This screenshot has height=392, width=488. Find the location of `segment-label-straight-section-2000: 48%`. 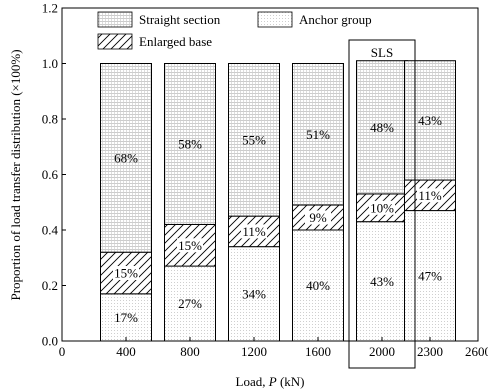

segment-label-straight-section-2000: 48% is located at coordinates (382, 127).